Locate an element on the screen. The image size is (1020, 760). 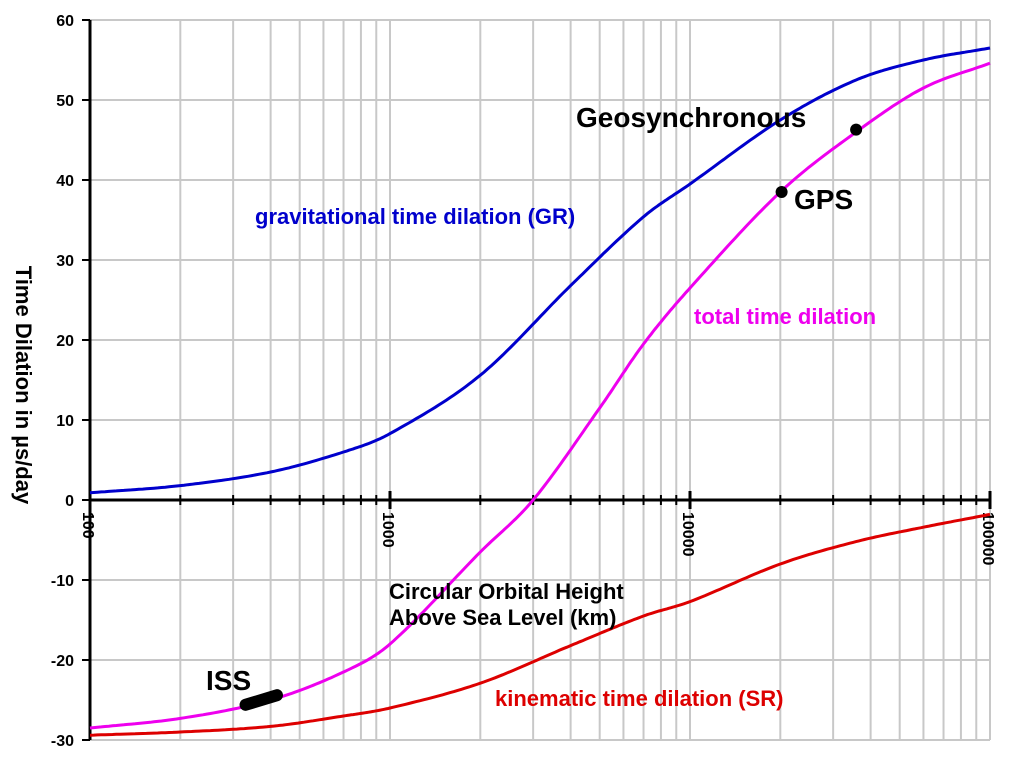
y-tick-label: 60 is located at coordinates (65, 21).